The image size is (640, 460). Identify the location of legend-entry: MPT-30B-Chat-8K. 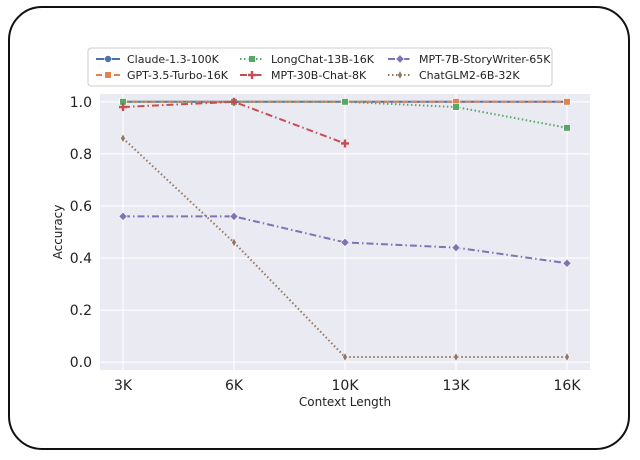
(303, 75).